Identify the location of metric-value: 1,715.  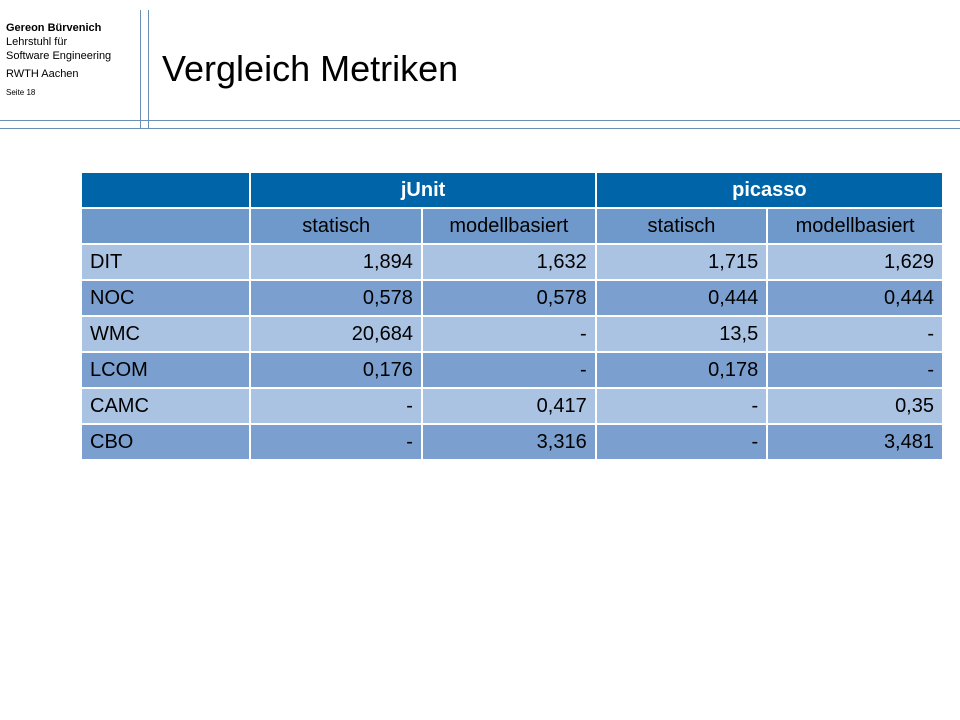
(681, 262).